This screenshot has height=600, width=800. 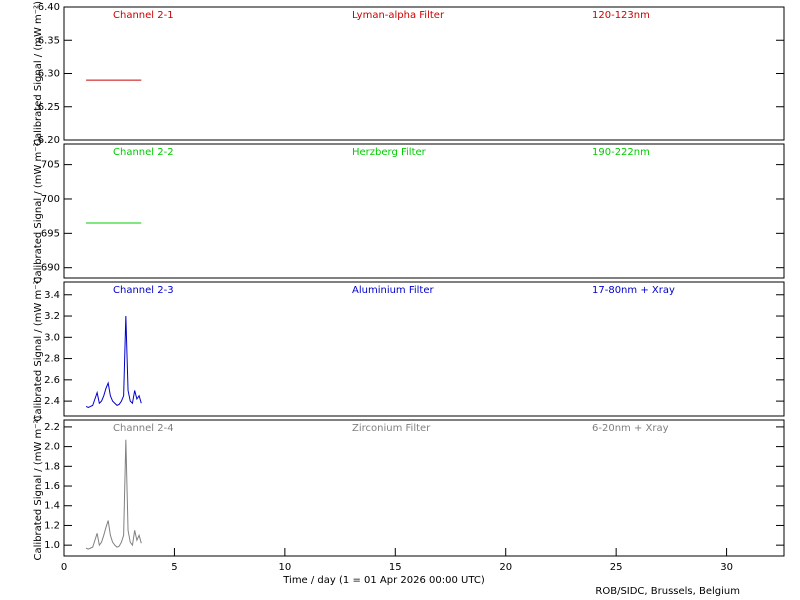 I want to click on annotation: 6-20nm + Xray, so click(x=630, y=428).